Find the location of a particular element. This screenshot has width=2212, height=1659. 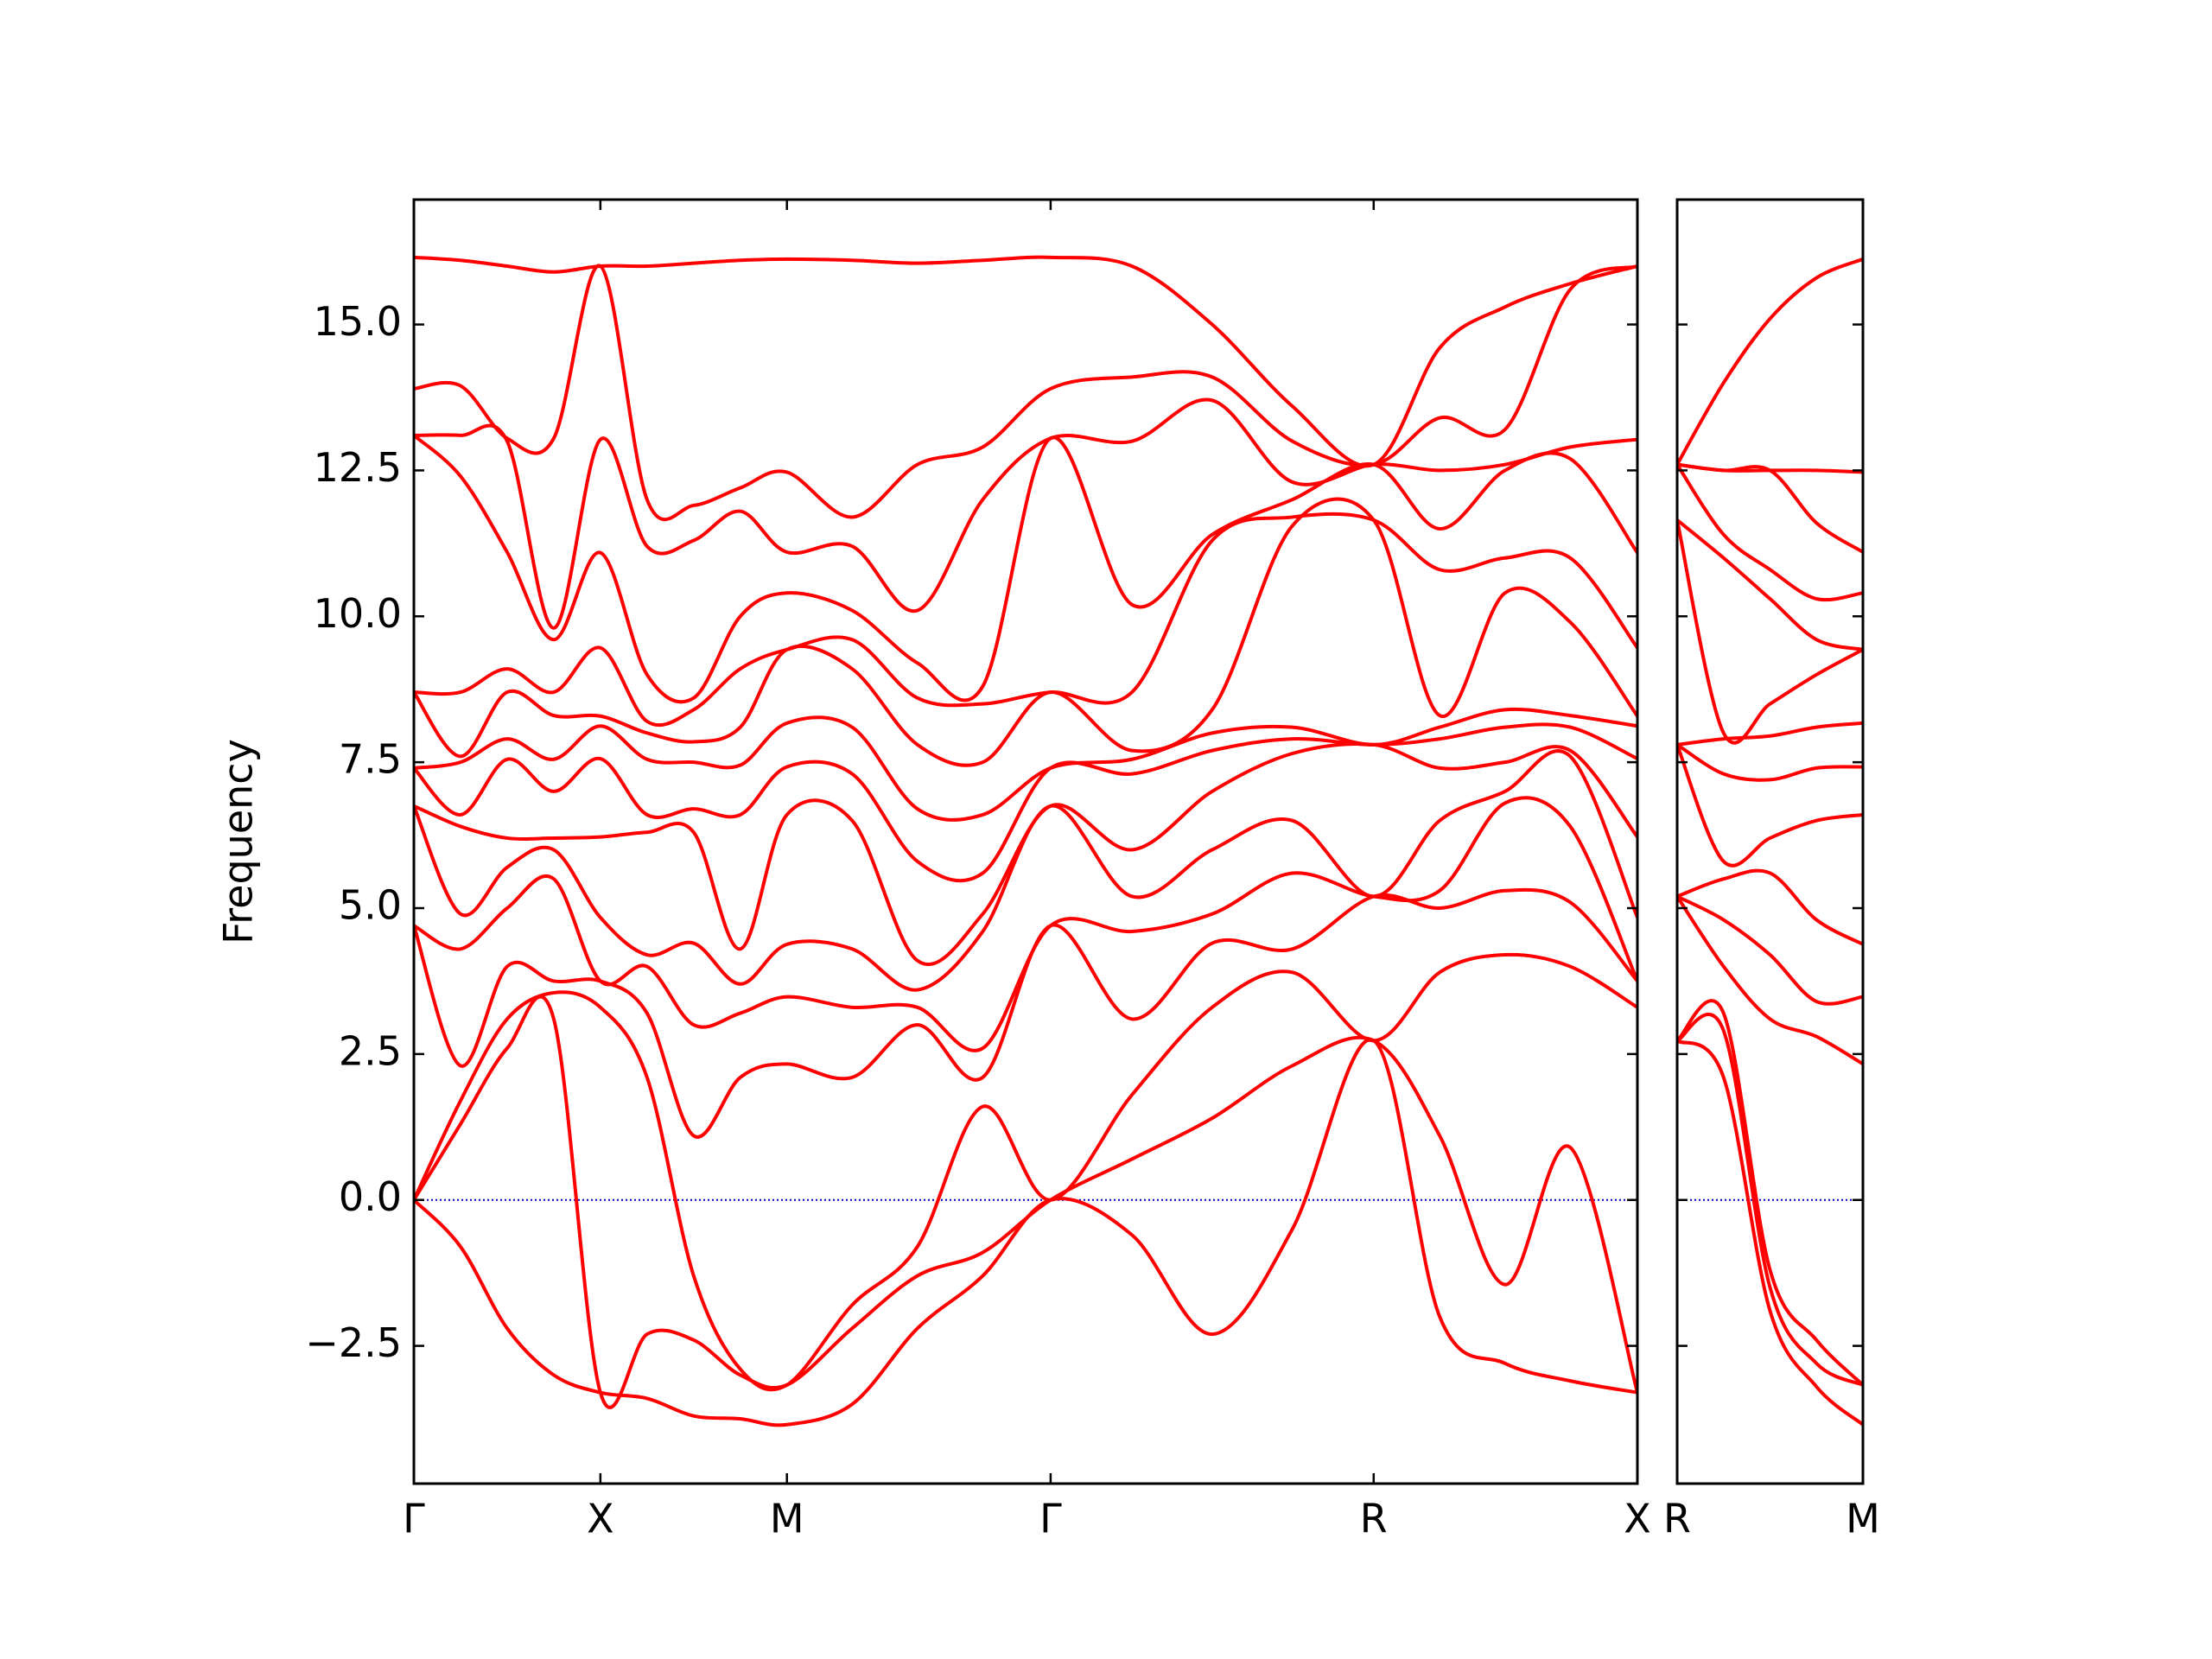

y-axis-label: Frequency is located at coordinates (238, 841).